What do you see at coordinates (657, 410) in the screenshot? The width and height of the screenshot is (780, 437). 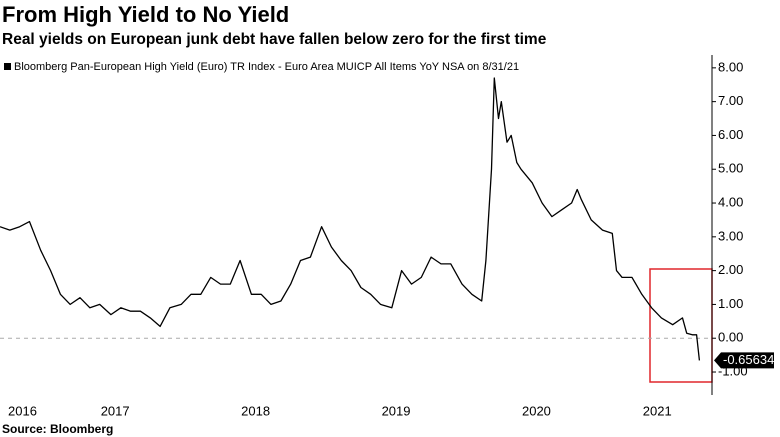 I see `x-tick-label: 2021` at bounding box center [657, 410].